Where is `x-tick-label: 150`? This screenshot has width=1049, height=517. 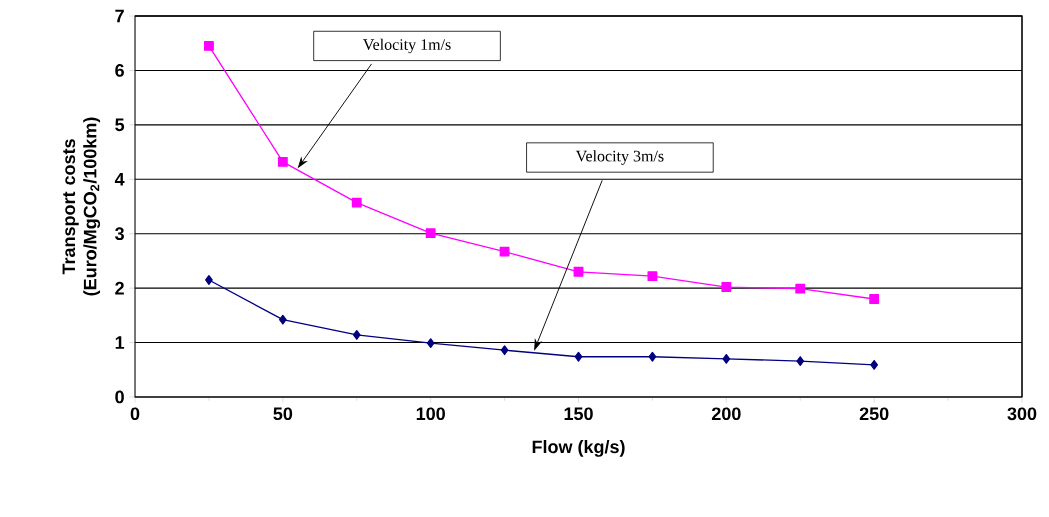
x-tick-label: 150 is located at coordinates (578, 414).